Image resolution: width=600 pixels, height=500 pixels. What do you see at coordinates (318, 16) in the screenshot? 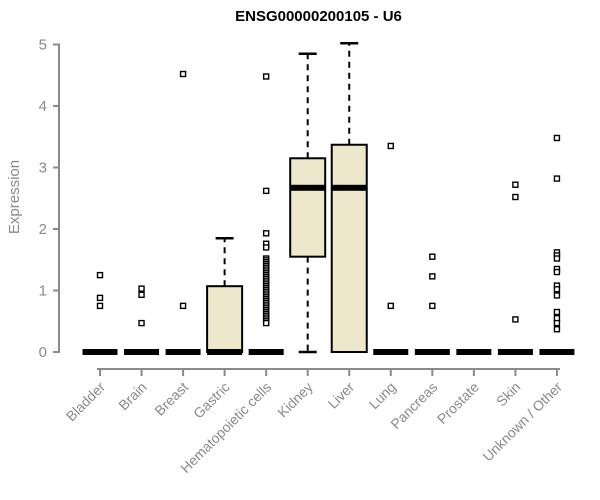
I see `chart-title: ENSG00000200105 - U6` at bounding box center [318, 16].